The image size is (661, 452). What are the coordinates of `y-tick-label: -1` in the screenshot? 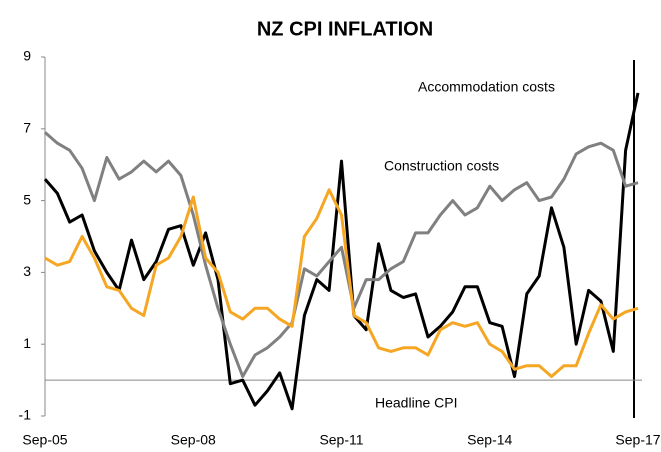 It's located at (25, 415).